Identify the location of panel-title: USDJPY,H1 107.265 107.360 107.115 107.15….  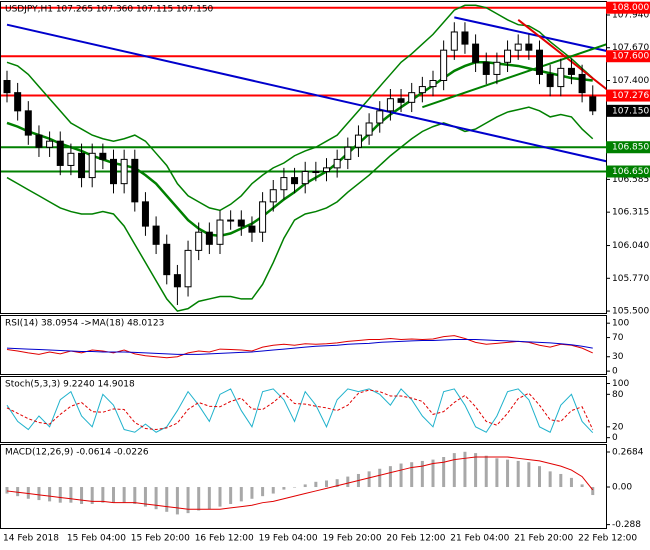
(109, 10).